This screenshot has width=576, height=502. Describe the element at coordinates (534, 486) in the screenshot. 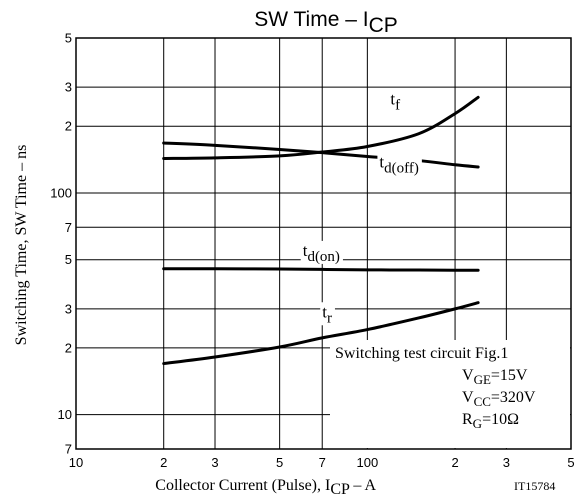

I see `figure-id: IT15784` at that location.